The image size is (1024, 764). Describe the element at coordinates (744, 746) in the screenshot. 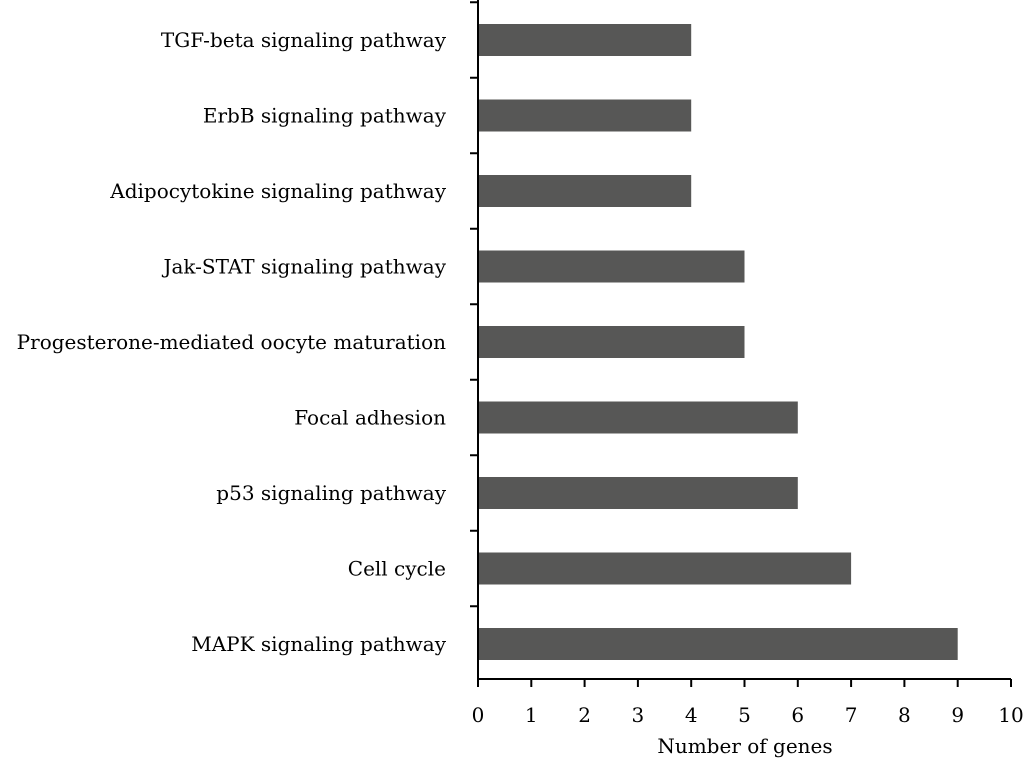

I see `x-axis-title: Number of genes` at that location.